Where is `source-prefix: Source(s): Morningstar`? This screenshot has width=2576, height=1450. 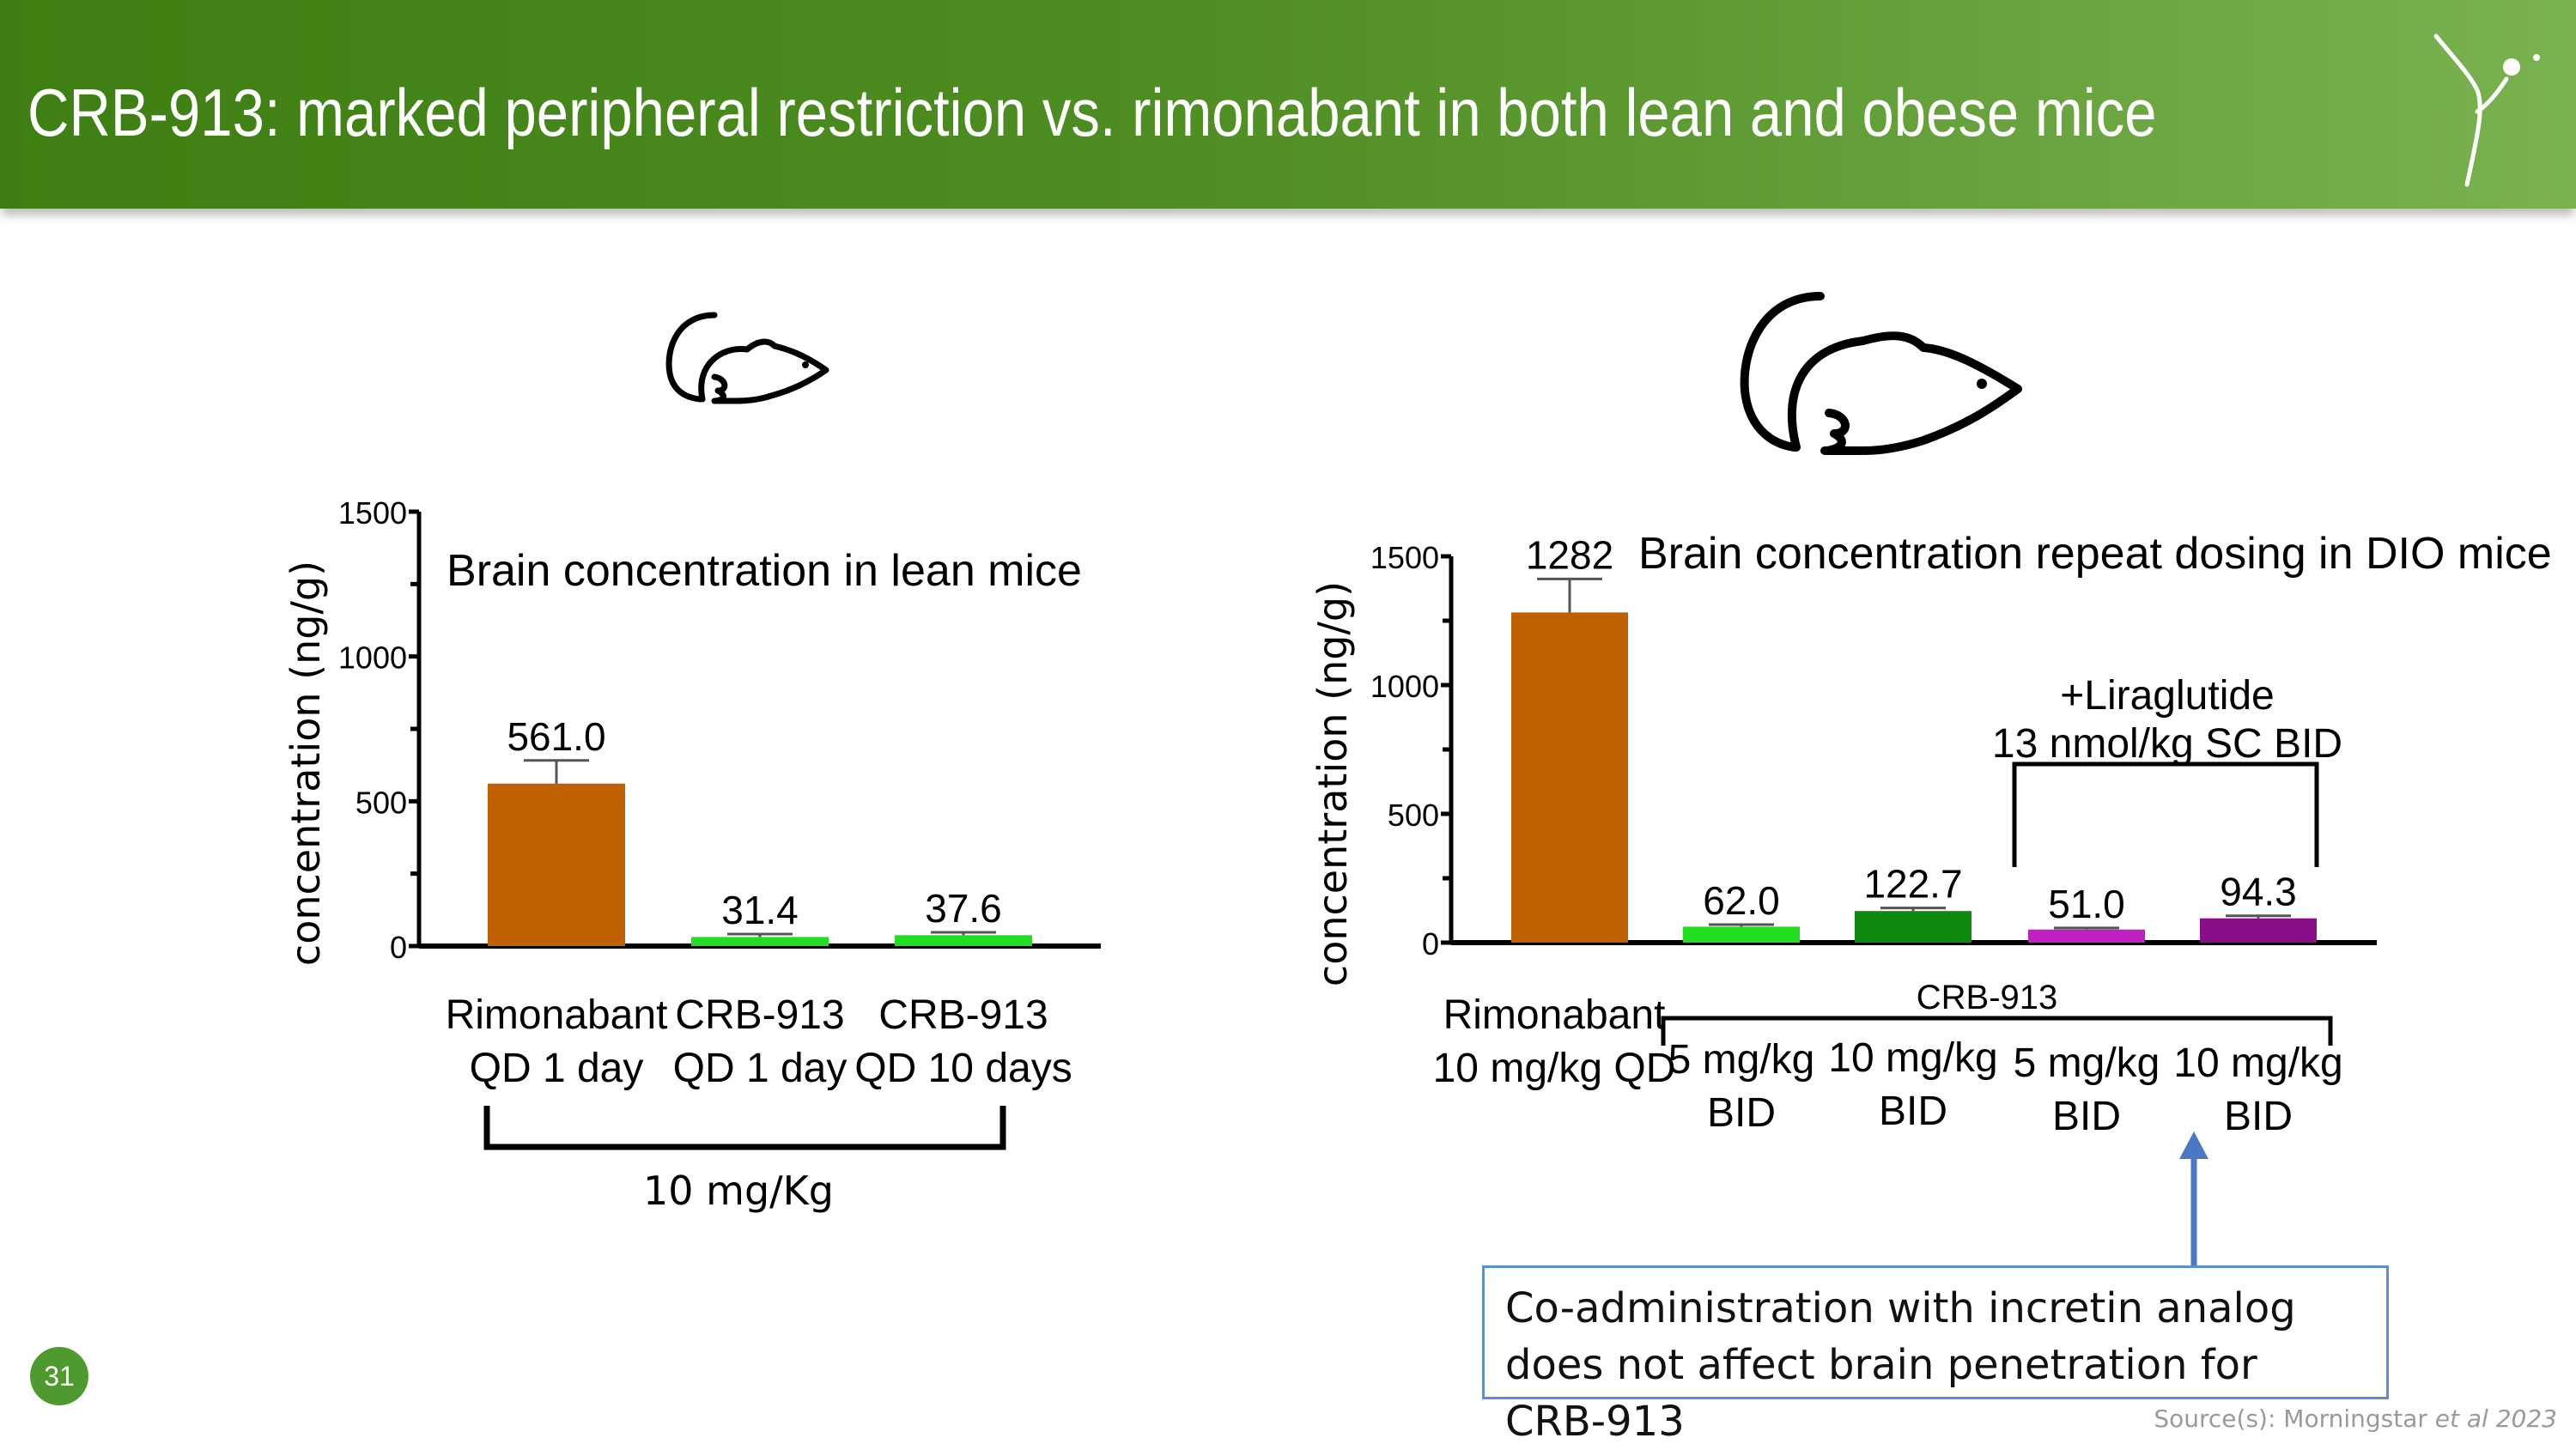 source-prefix: Source(s): Morningstar is located at coordinates (2295, 1419).